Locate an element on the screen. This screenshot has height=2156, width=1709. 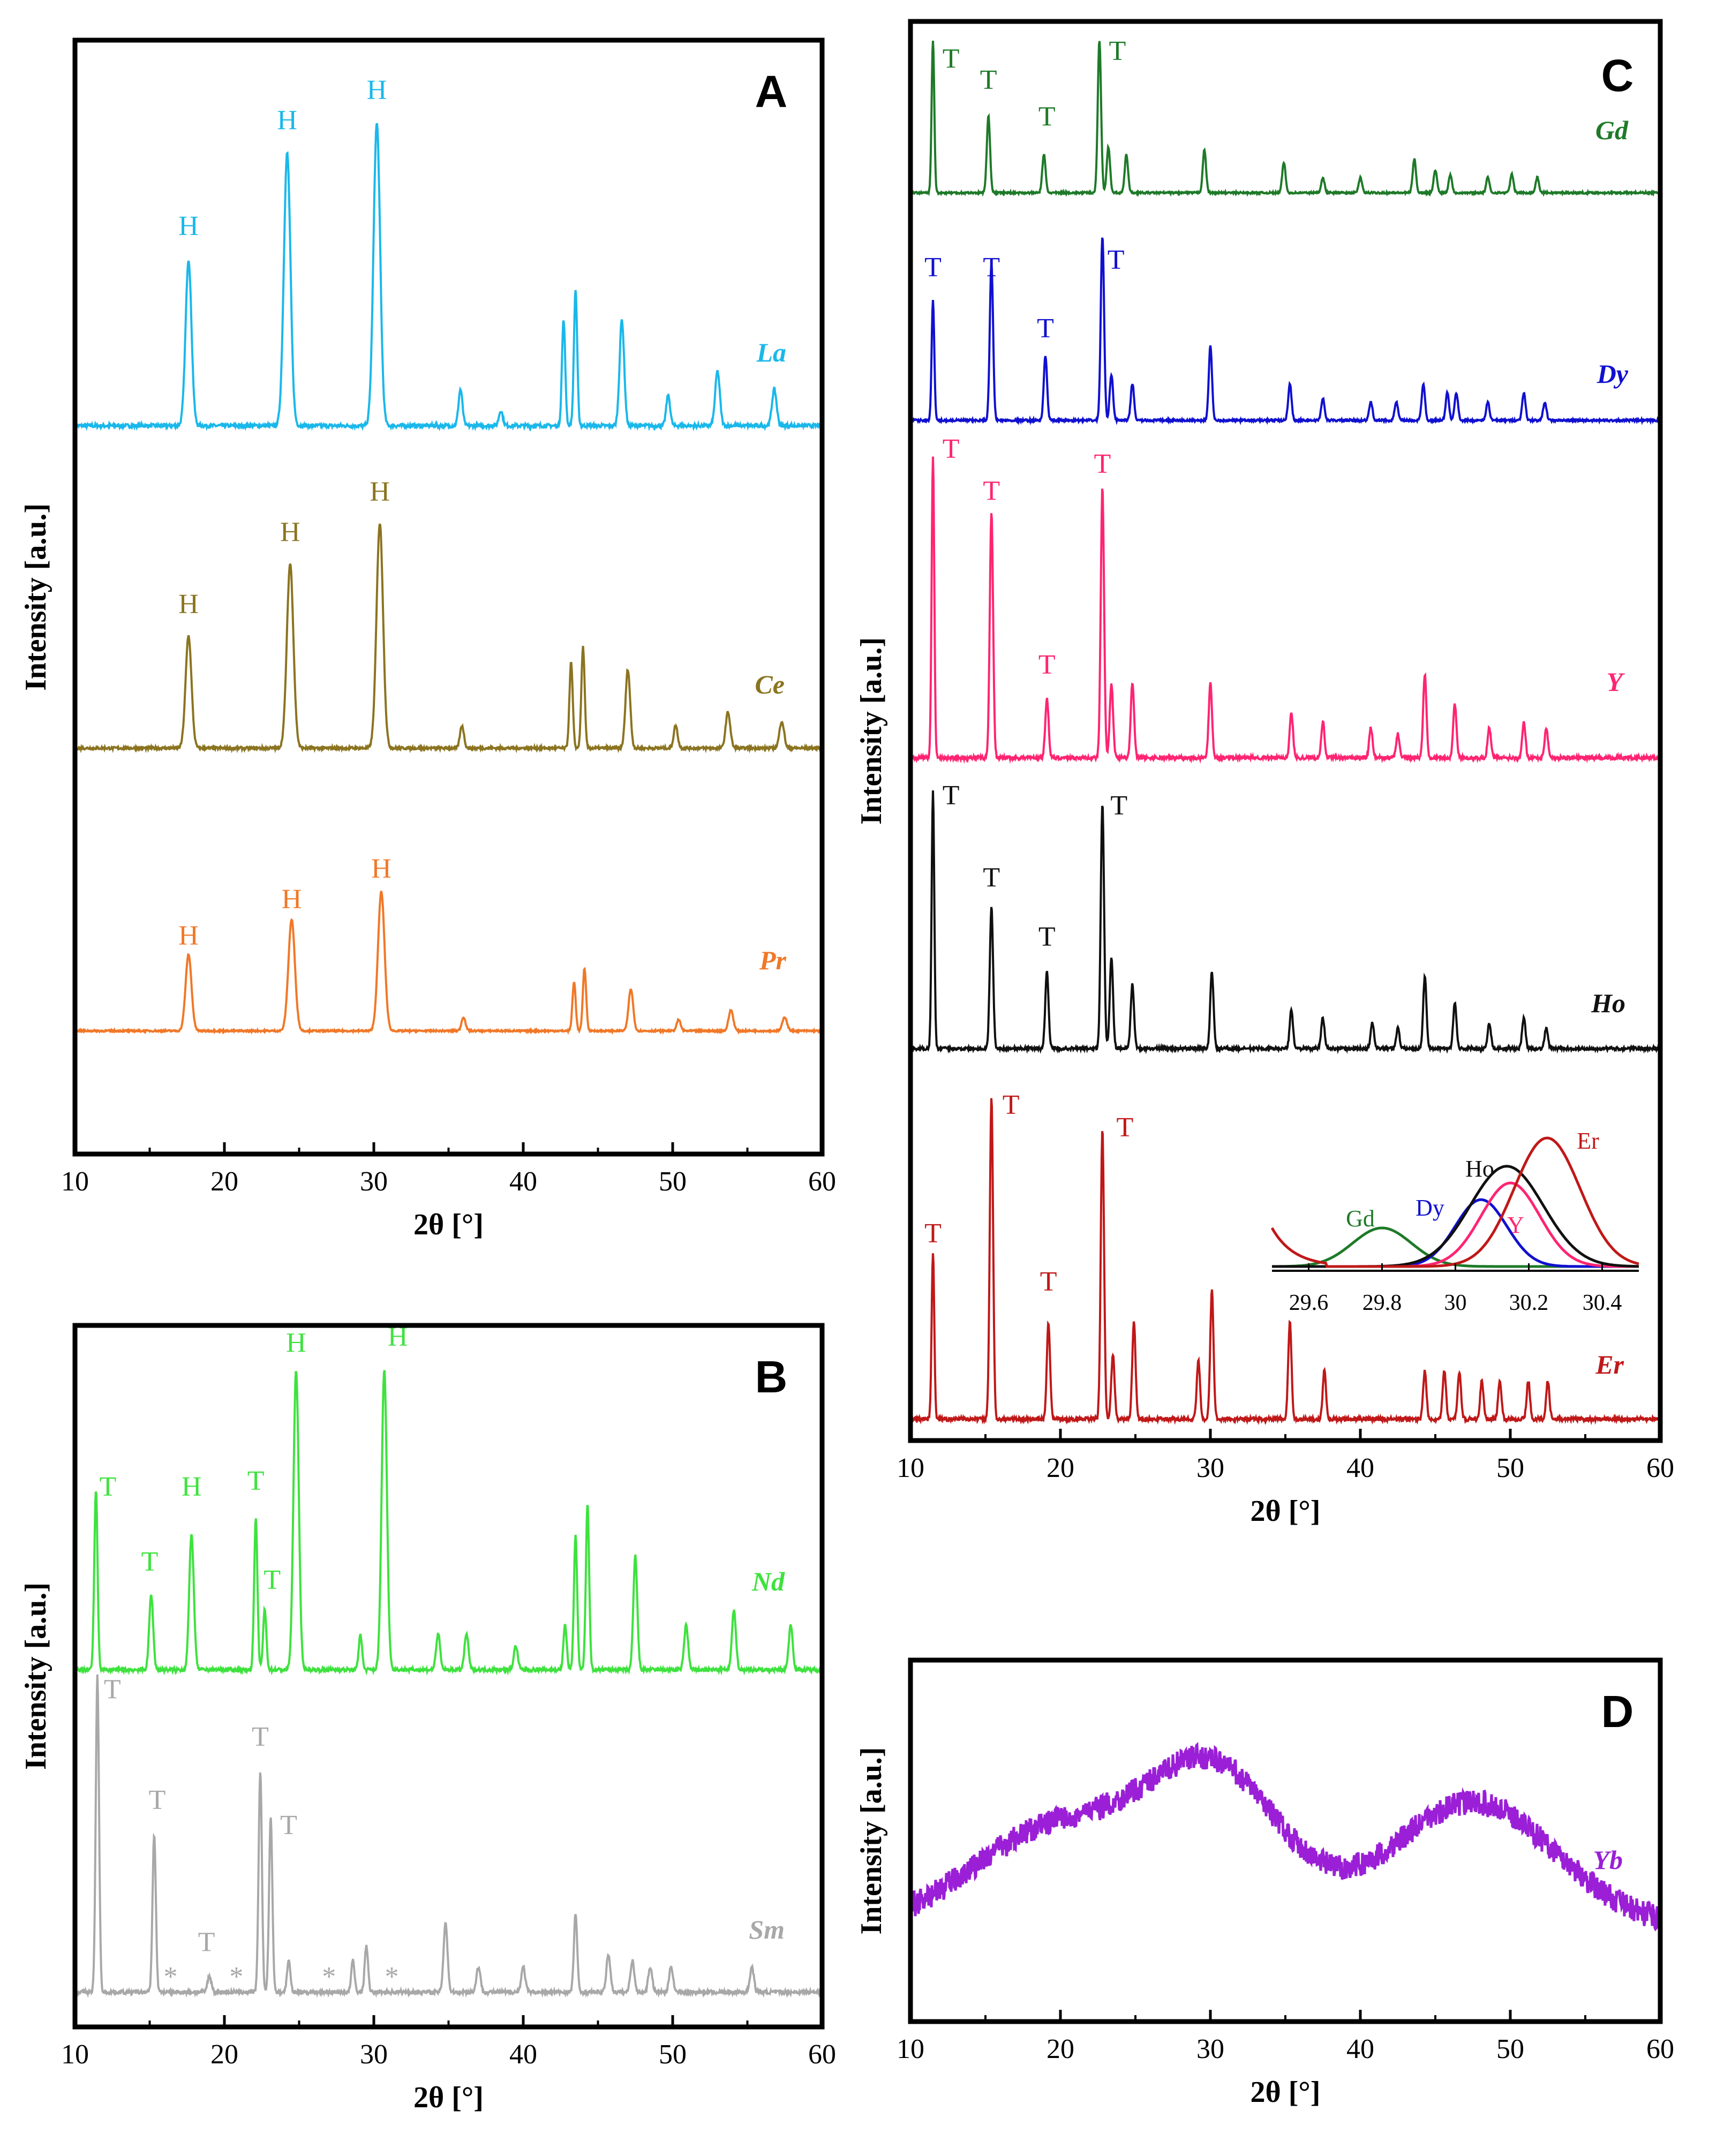
inset-tick-label: 30 is located at coordinates (1455, 1303).